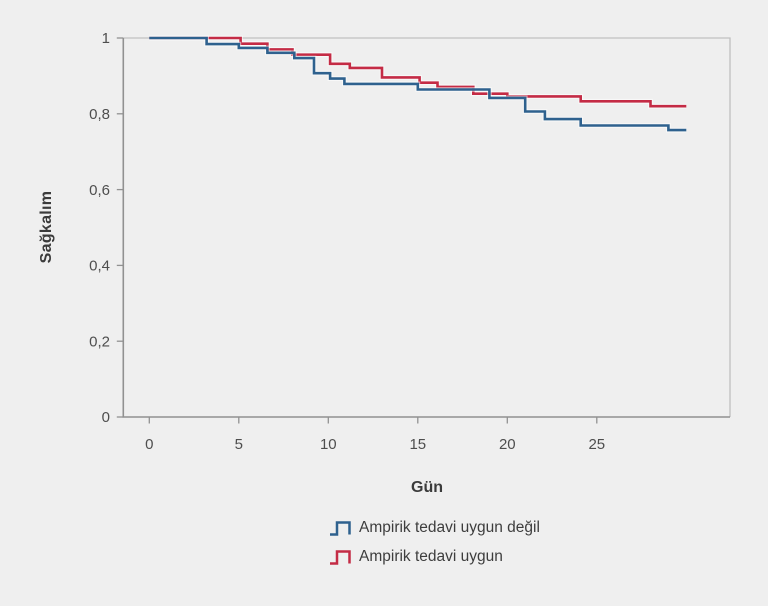 The width and height of the screenshot is (768, 606). What do you see at coordinates (596, 444) in the screenshot?
I see `x-tick-label: 25` at bounding box center [596, 444].